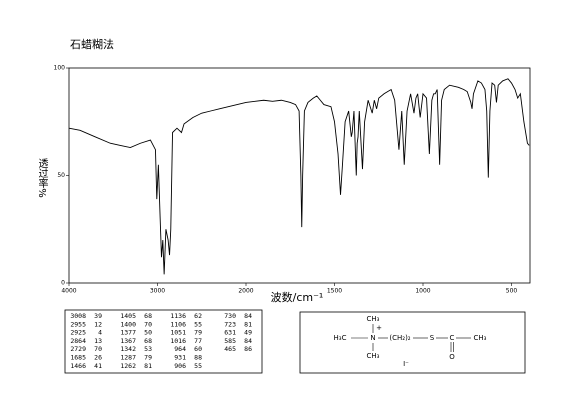  What do you see at coordinates (452, 357) in the screenshot?
I see `atom-label: O` at bounding box center [452, 357].